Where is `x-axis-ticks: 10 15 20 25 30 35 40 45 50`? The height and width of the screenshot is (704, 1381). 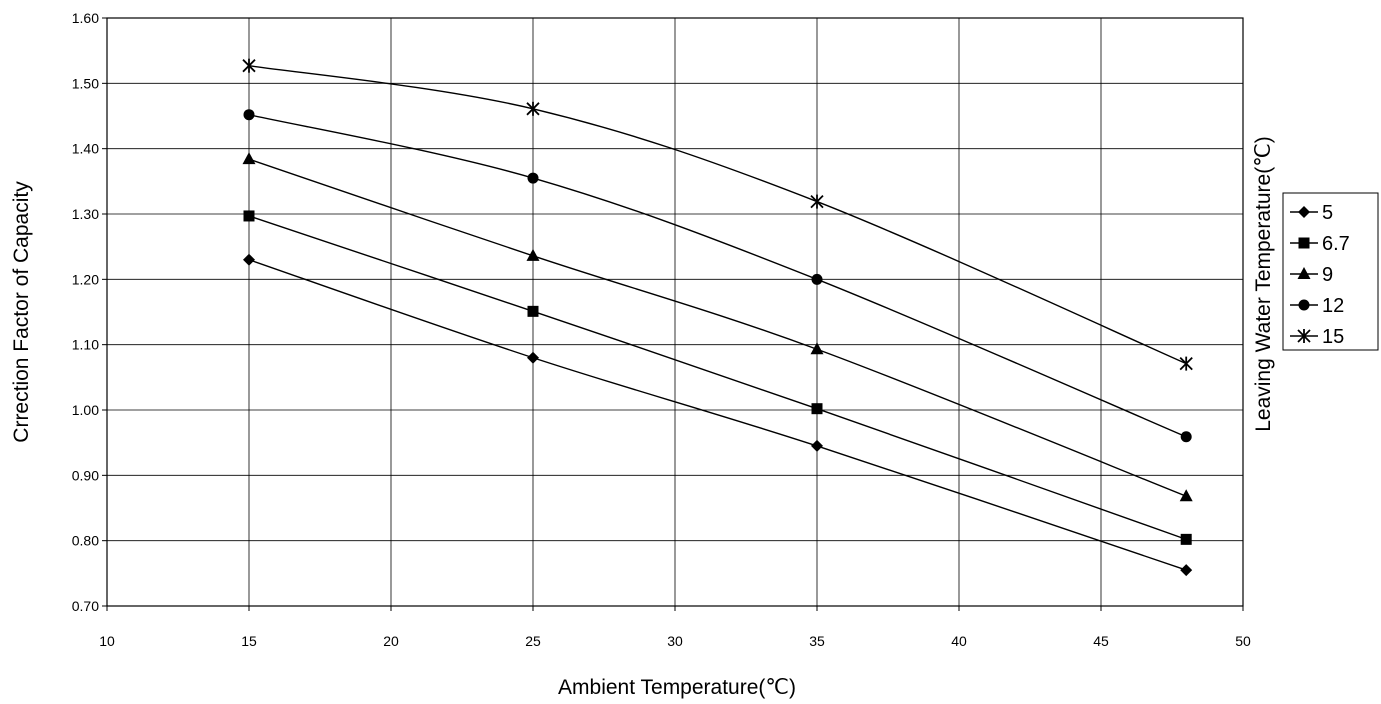
x-axis-ticks: 10 15 20 25 30 35 40 45 50 is located at coordinates (675, 627).